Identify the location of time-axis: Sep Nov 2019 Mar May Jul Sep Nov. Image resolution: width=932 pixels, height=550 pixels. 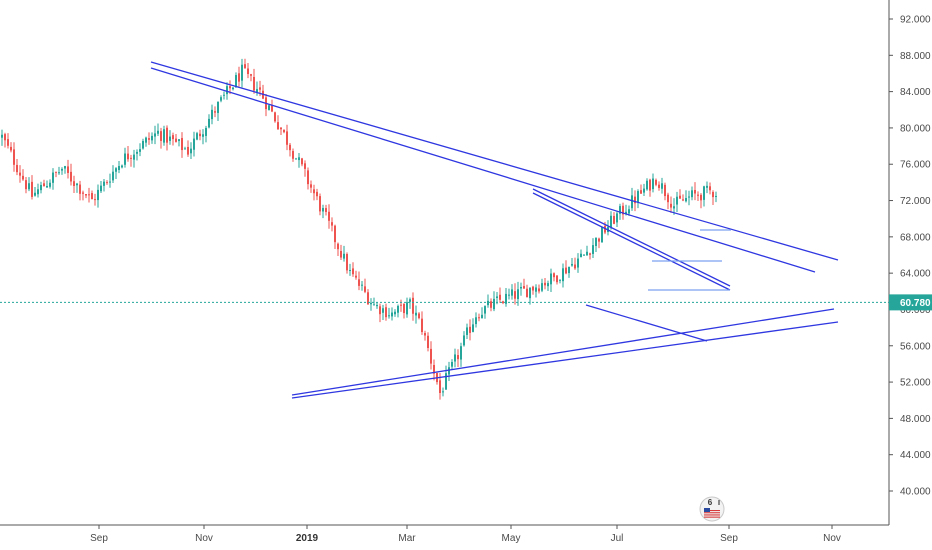
(465, 534).